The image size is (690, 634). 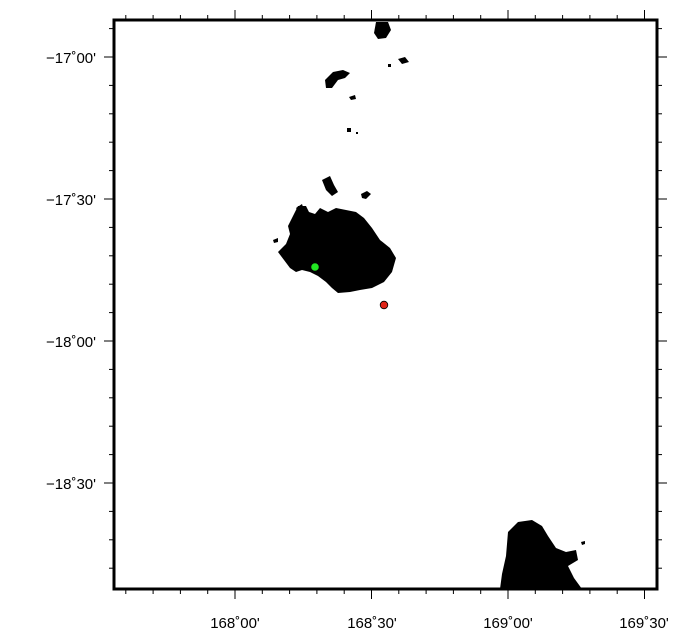 What do you see at coordinates (315, 267) in the screenshot?
I see `green-marker` at bounding box center [315, 267].